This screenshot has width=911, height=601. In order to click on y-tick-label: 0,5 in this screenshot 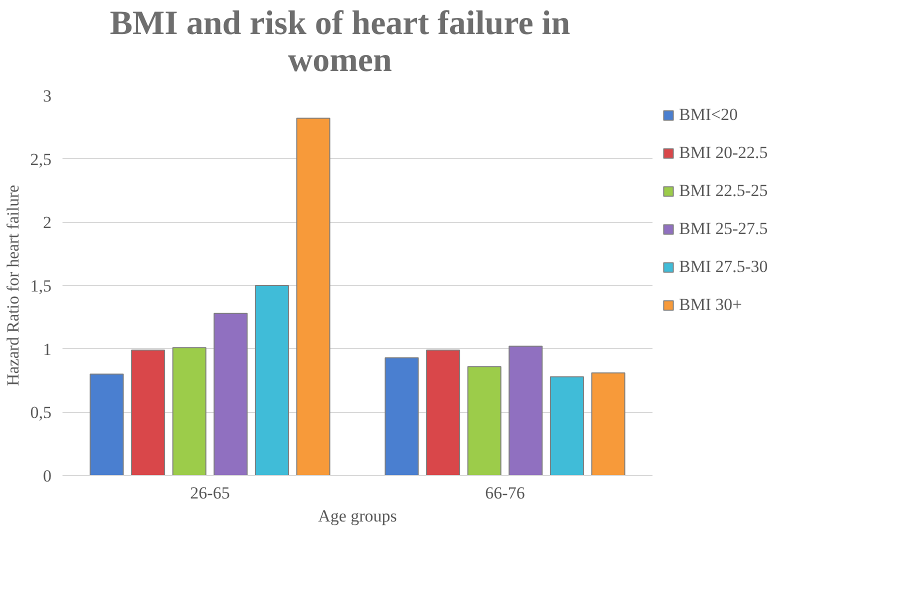, I will do `click(41, 412)`.